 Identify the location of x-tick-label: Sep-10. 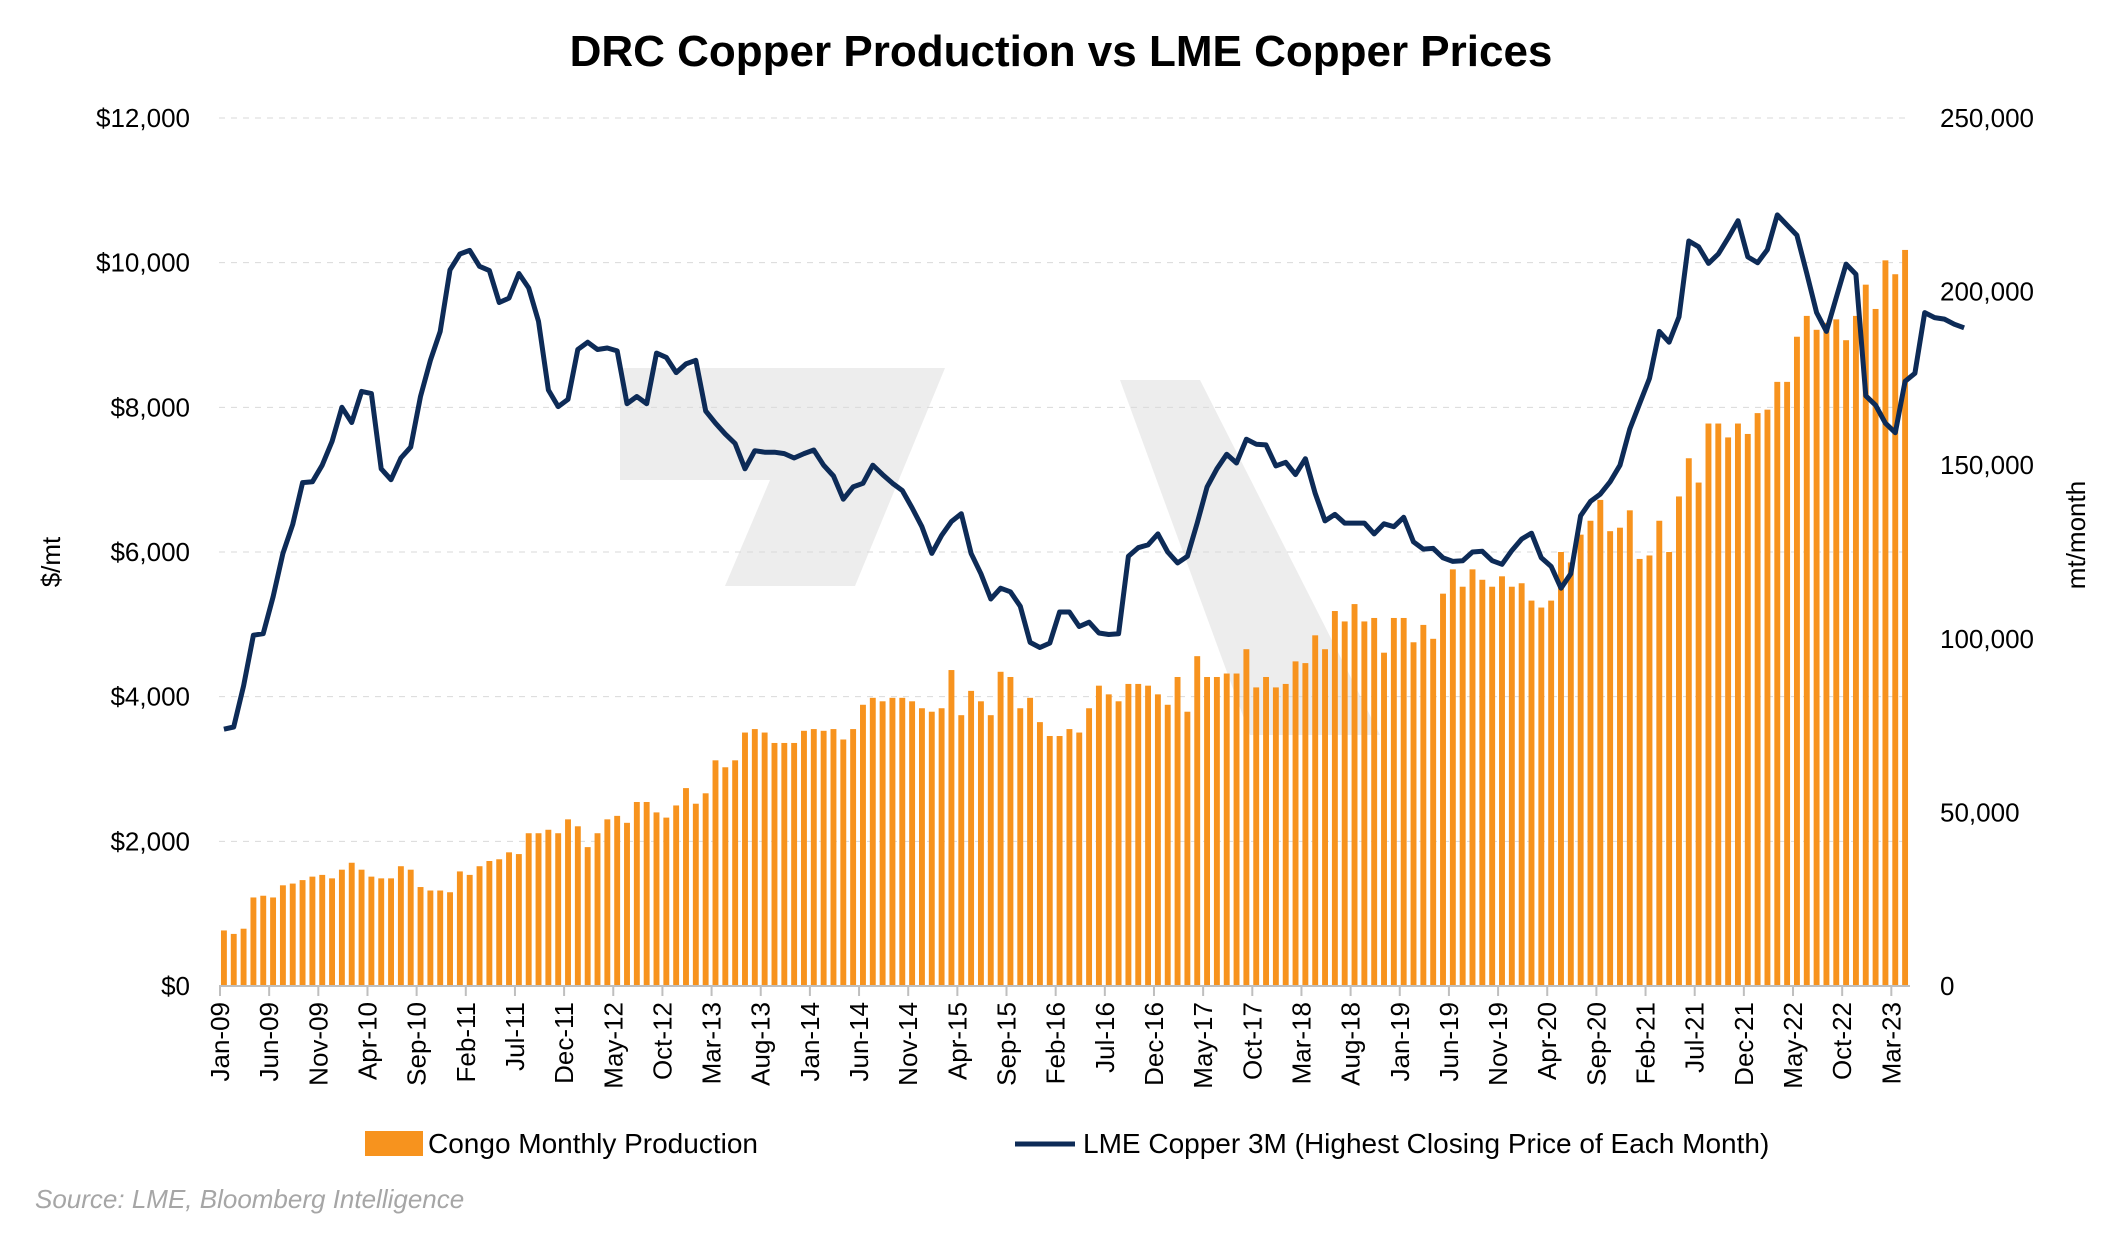
(417, 1044).